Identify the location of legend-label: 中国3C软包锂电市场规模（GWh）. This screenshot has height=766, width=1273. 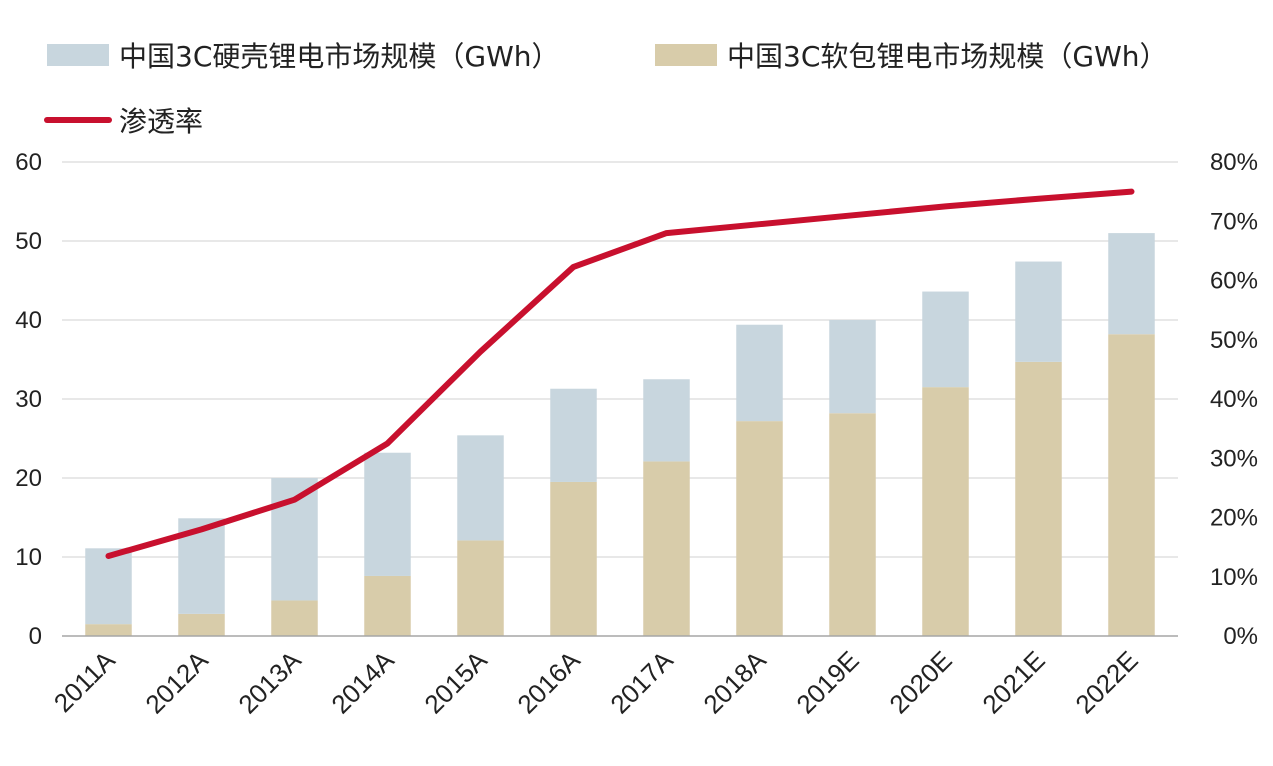
(947, 56).